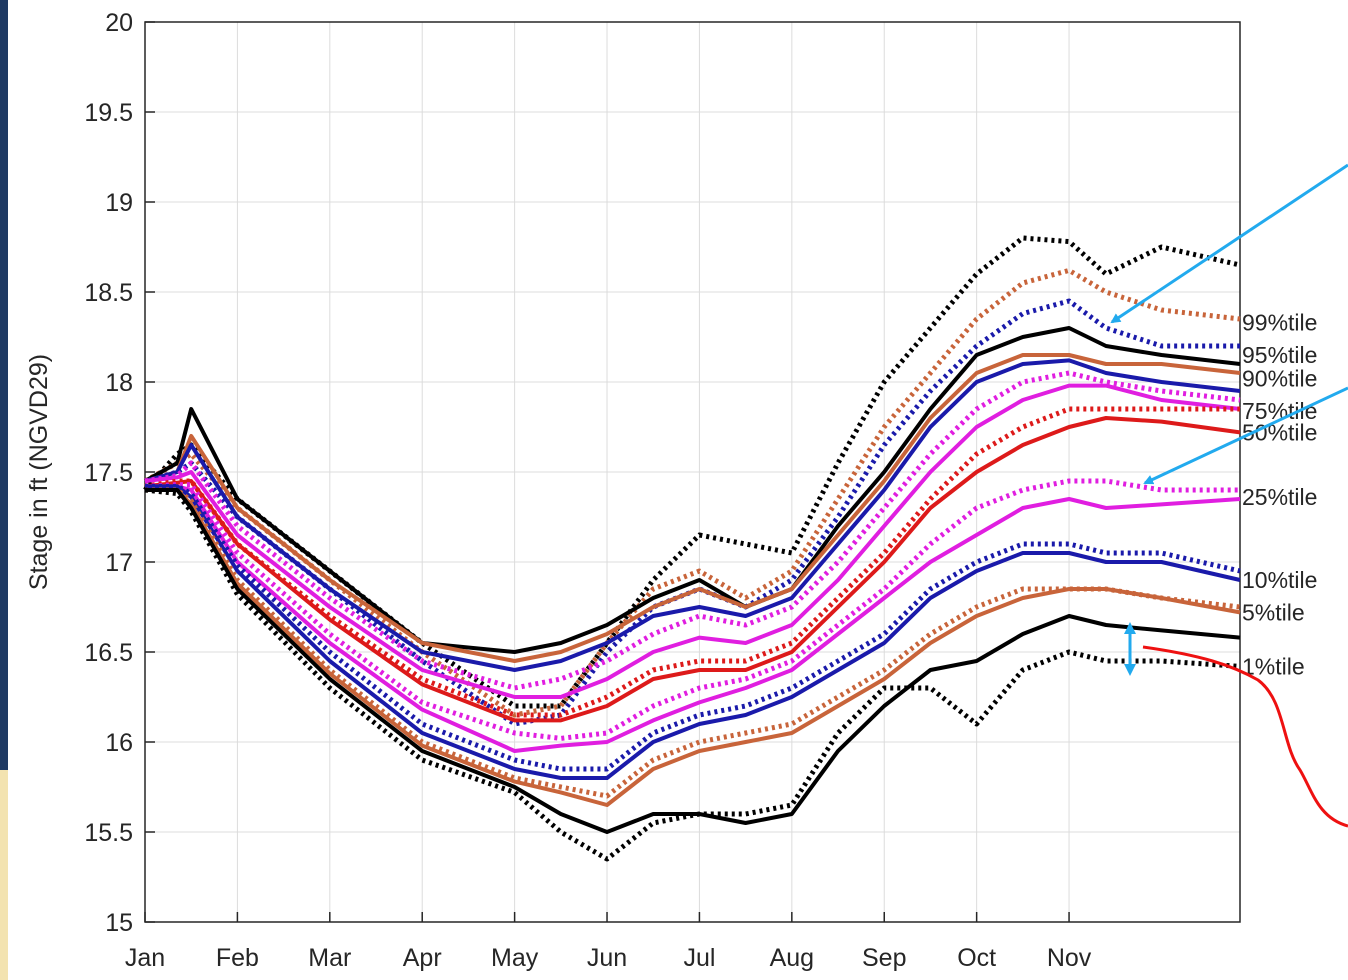 Image resolution: width=1348 pixels, height=980 pixels. Describe the element at coordinates (607, 958) in the screenshot. I see `x-tick-label: Jun` at that location.